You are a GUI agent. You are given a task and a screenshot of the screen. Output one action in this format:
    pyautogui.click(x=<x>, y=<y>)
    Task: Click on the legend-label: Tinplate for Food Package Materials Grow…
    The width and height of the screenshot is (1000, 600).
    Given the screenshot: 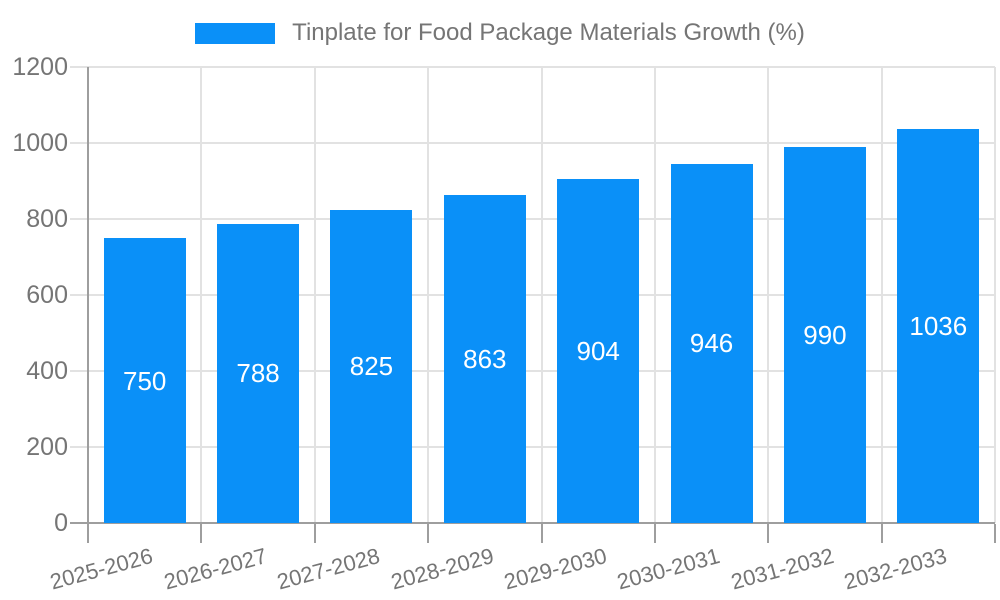 What is the action you would take?
    pyautogui.click(x=548, y=32)
    